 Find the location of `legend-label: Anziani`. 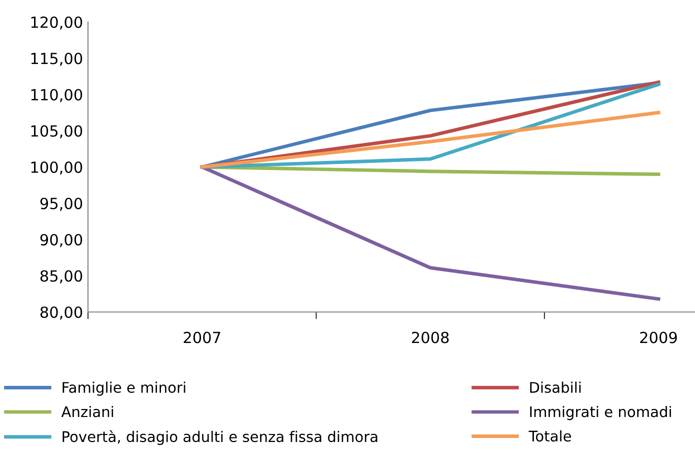

legend-label: Anziani is located at coordinates (87, 412).